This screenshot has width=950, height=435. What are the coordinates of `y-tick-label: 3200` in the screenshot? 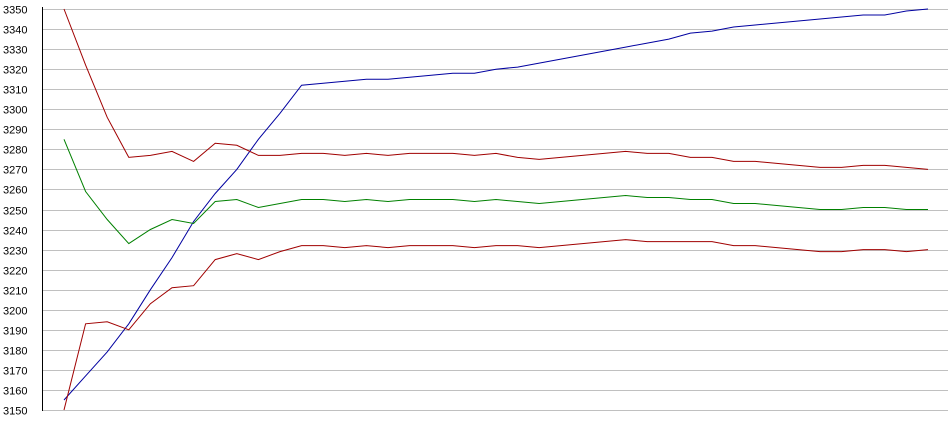 It's located at (15, 312).